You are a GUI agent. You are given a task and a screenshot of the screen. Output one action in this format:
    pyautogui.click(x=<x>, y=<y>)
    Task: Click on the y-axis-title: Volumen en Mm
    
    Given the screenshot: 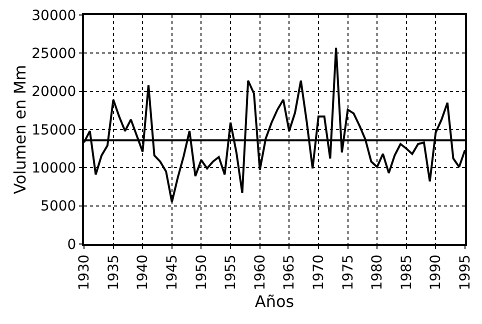 What is the action you would take?
    pyautogui.click(x=20, y=129)
    